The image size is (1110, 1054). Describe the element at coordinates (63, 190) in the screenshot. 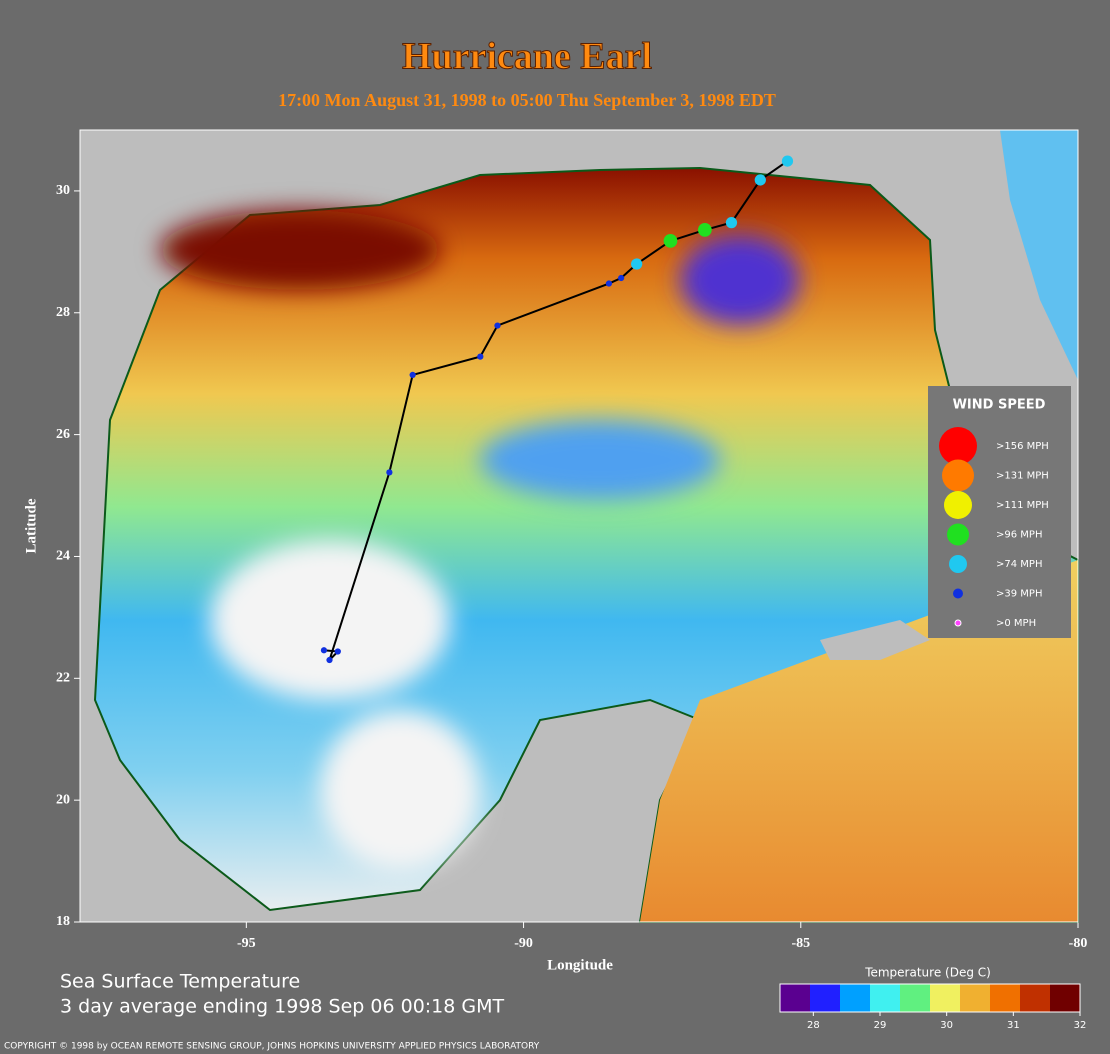

I see `y-tick-label: 30` at that location.